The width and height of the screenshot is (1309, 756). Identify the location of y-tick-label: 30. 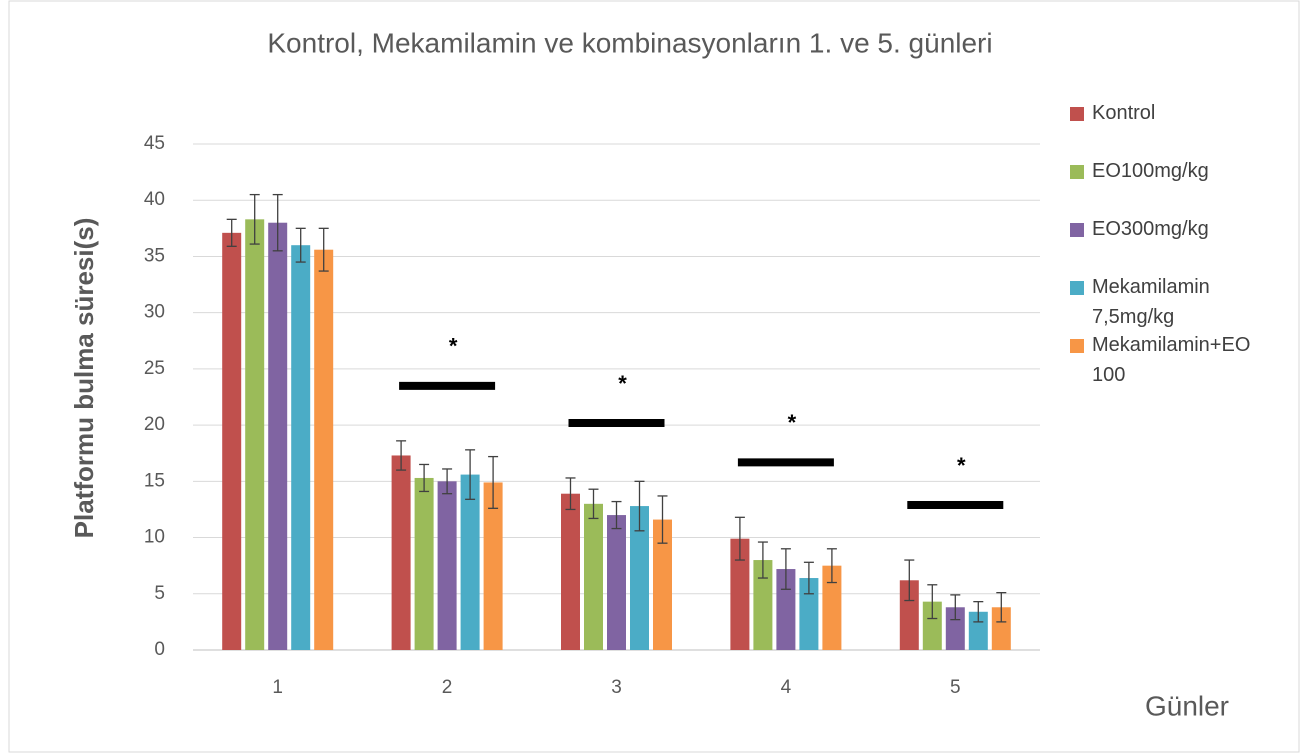
(154, 312).